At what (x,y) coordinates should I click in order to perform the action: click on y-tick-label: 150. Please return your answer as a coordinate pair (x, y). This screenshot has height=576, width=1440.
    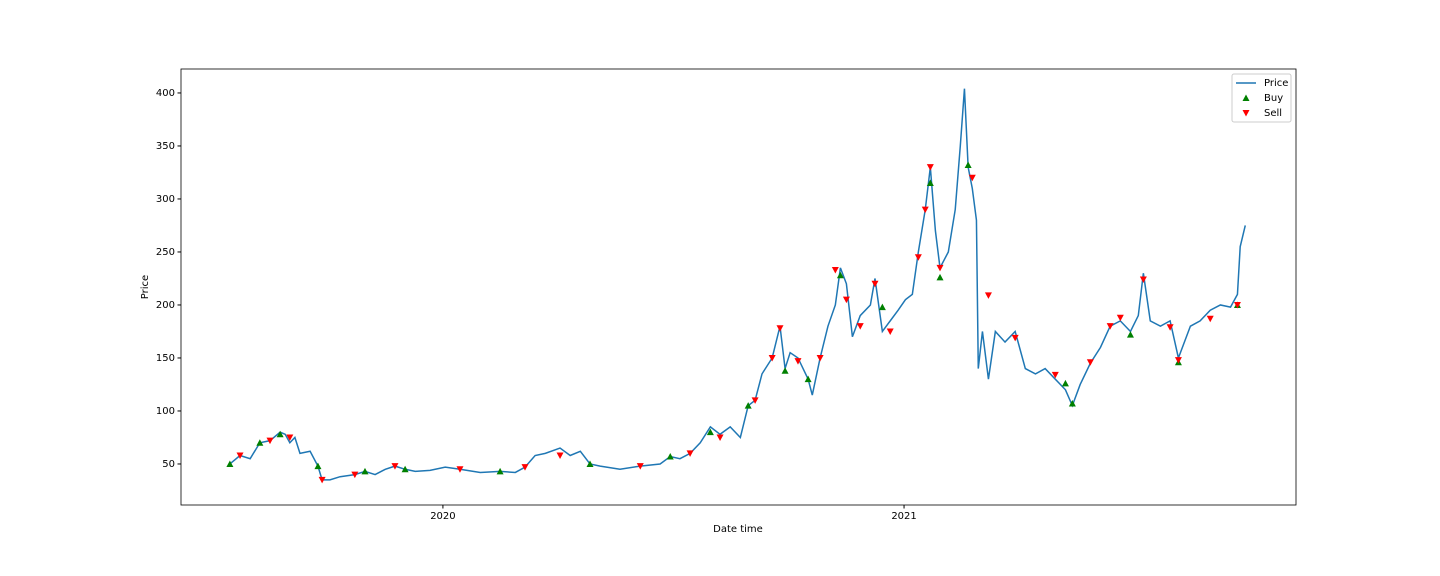
    Looking at the image, I should click on (165, 358).